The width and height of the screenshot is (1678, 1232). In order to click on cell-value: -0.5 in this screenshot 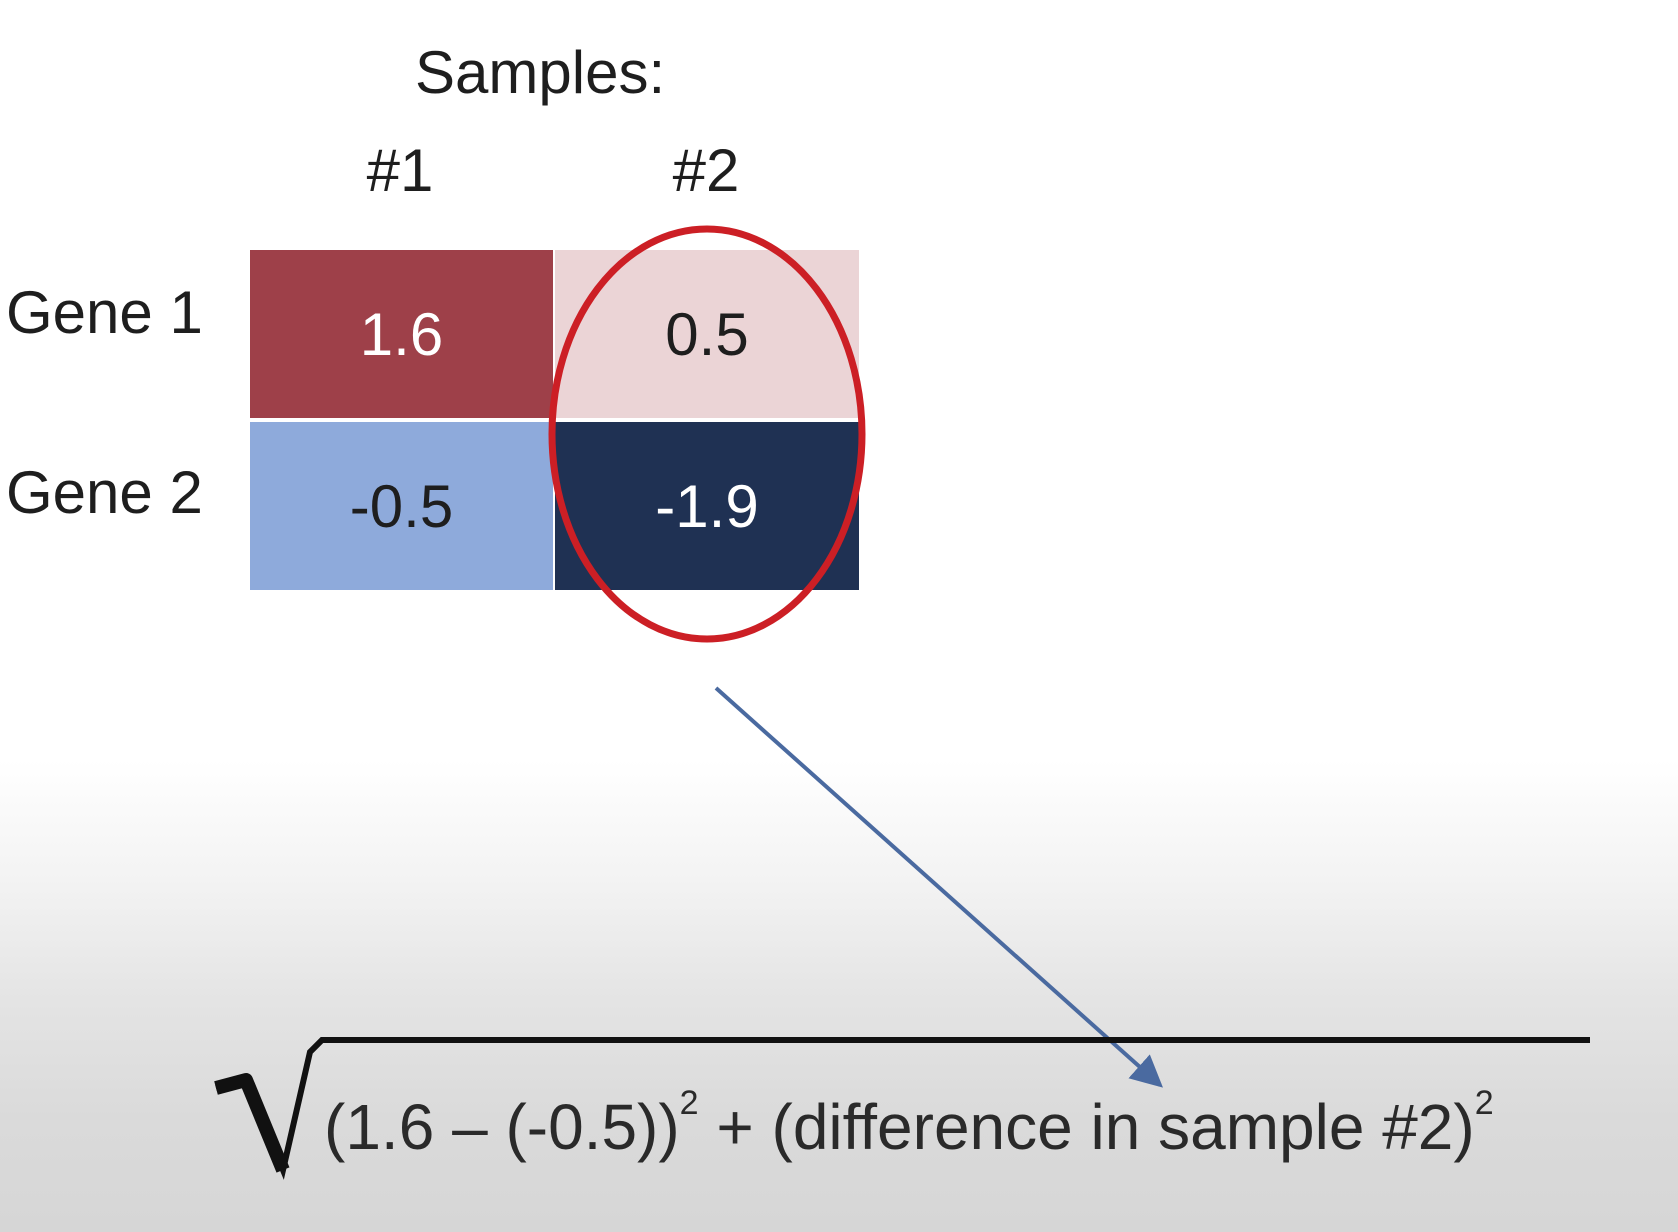, I will do `click(401, 506)`.